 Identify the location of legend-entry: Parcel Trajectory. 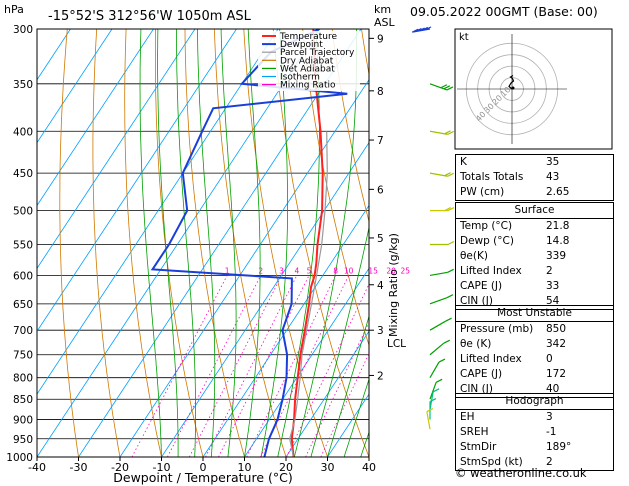
(317, 53).